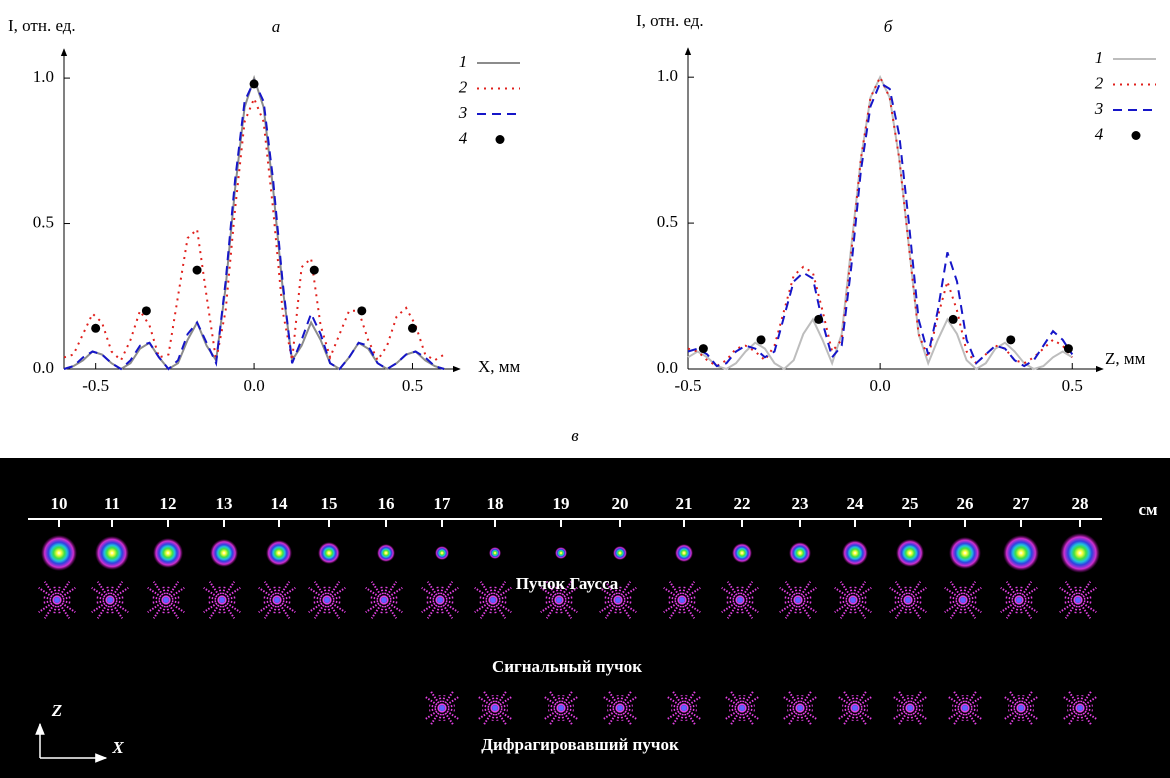 The width and height of the screenshot is (1170, 778). What do you see at coordinates (56, 710) in the screenshot?
I see `axis-name: Z` at bounding box center [56, 710].